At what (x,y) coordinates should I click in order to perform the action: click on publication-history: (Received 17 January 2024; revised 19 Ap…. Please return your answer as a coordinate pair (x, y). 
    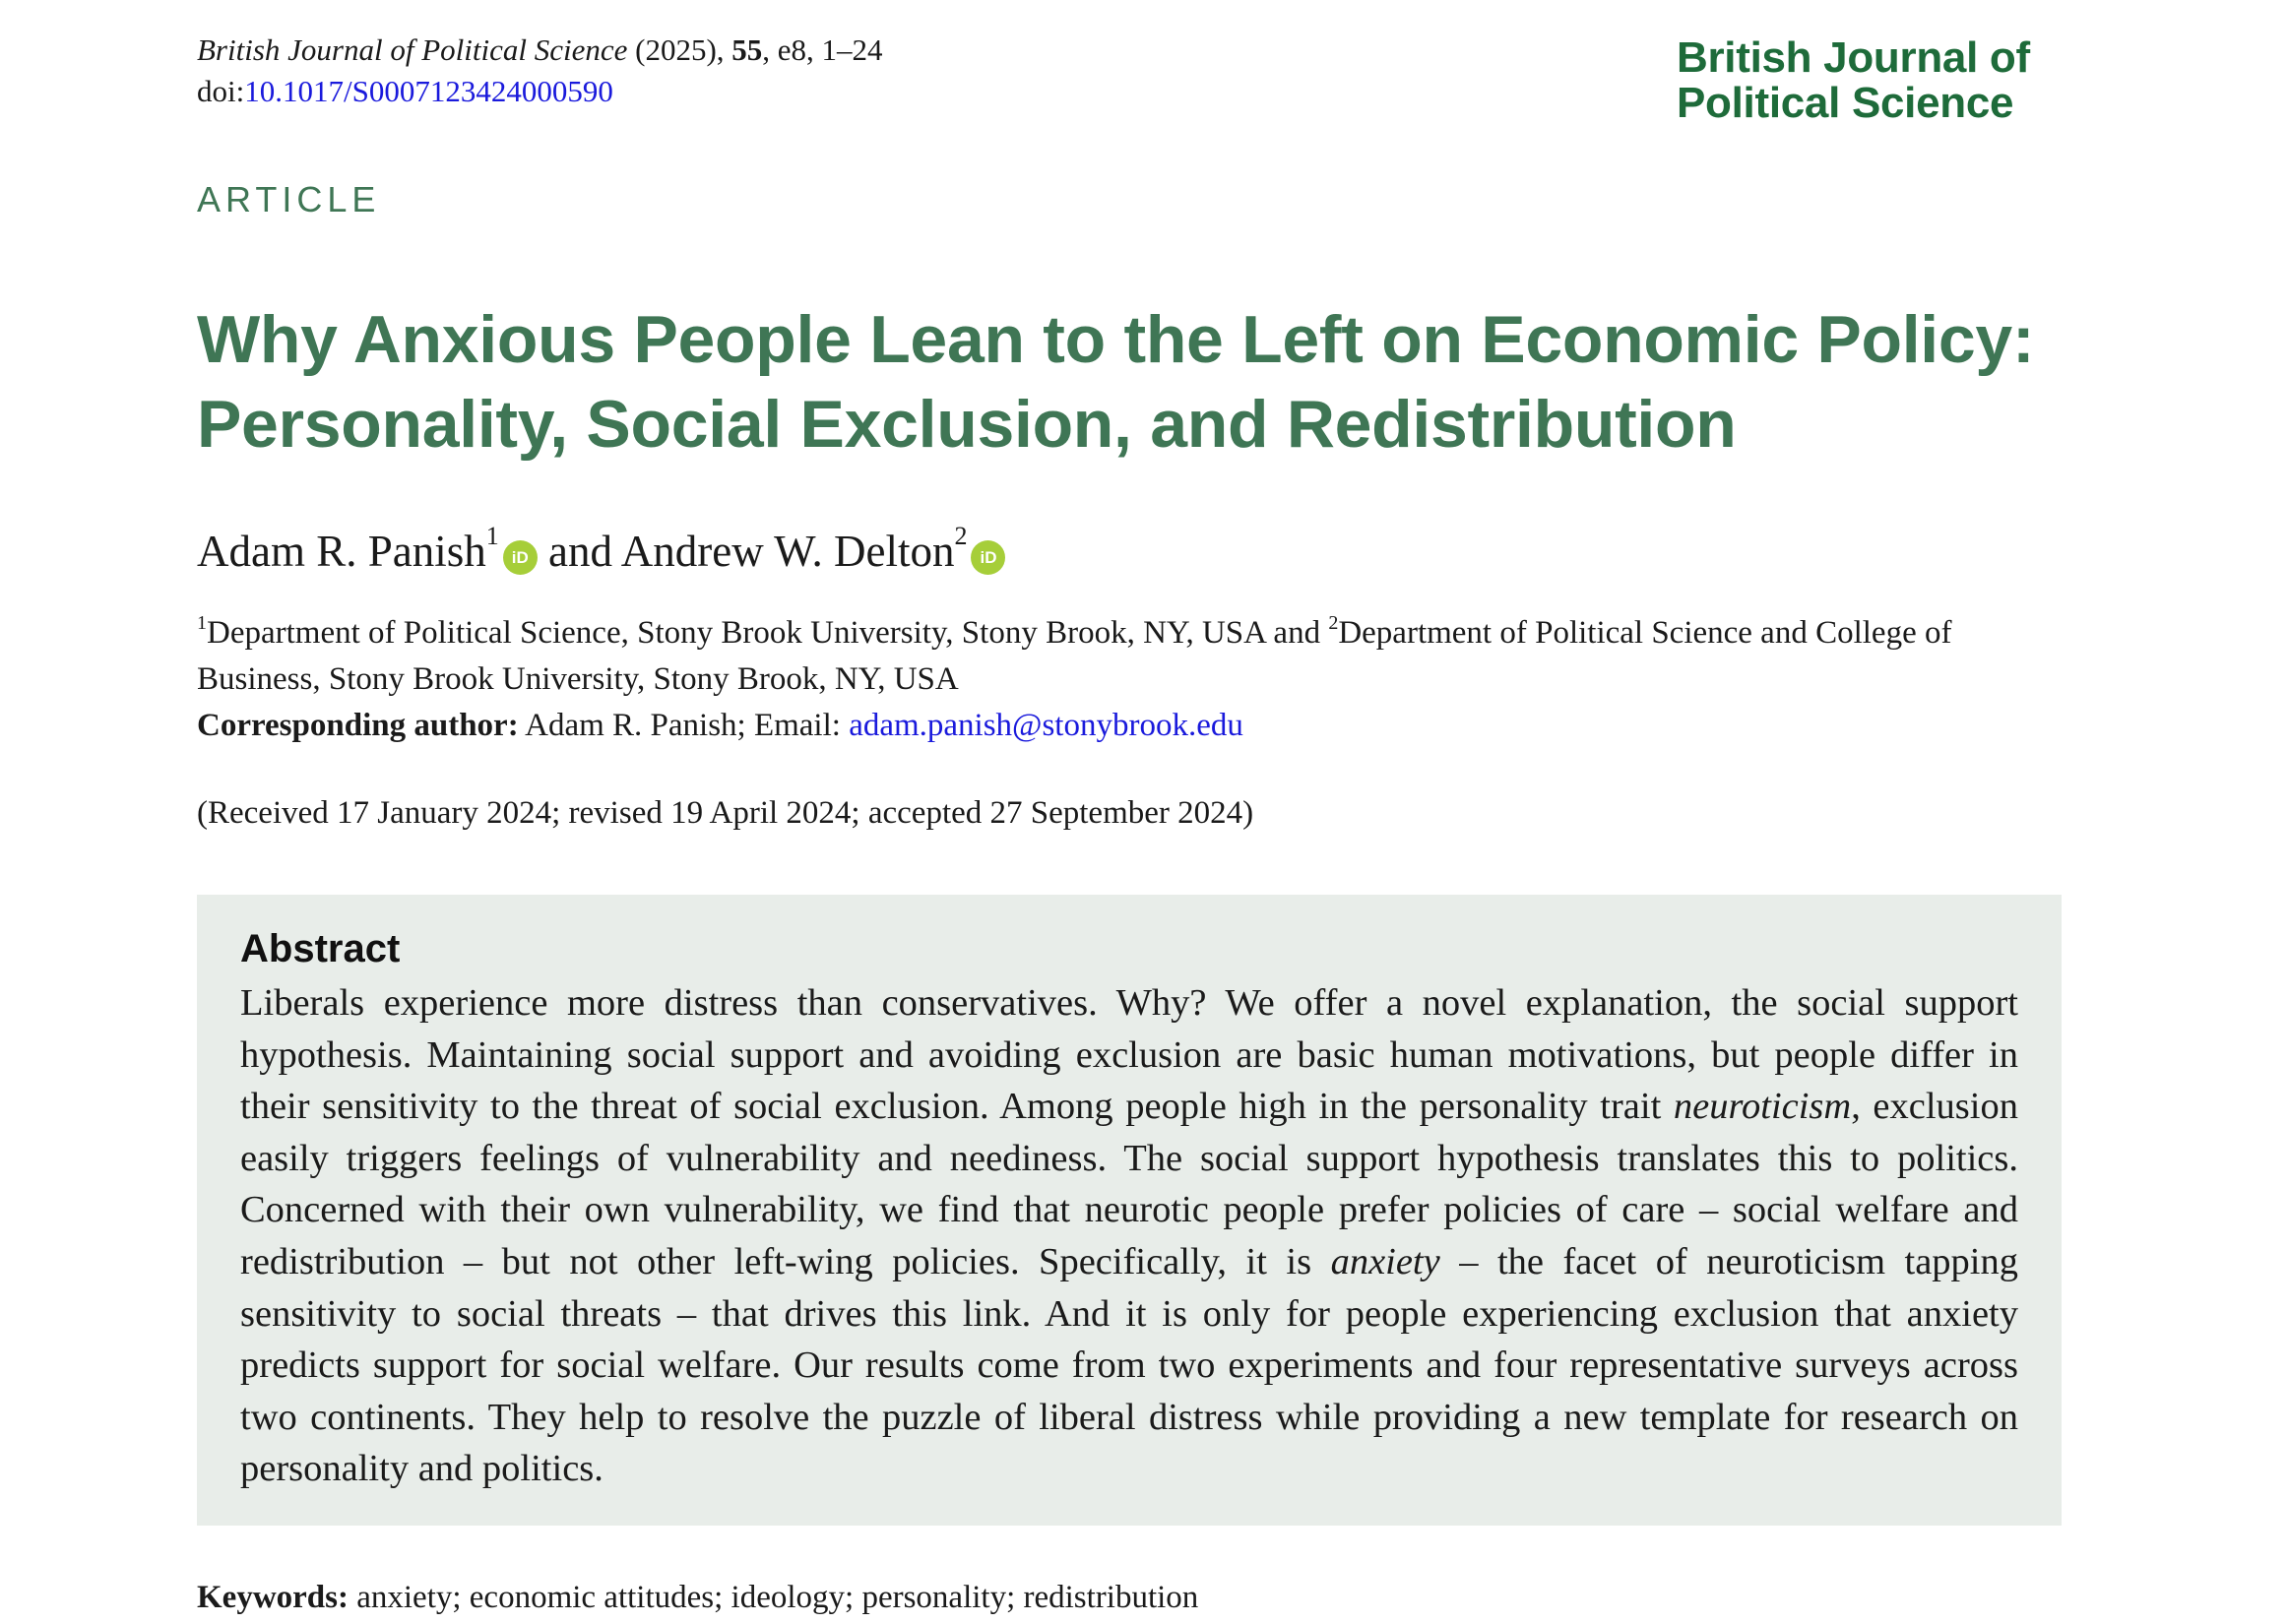
    Looking at the image, I should click on (726, 813).